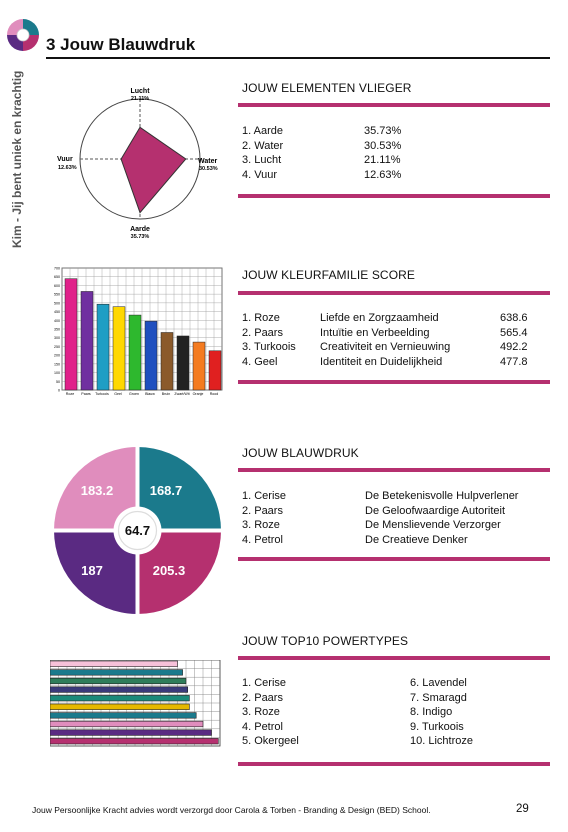 This screenshot has width=568, height=832. What do you see at coordinates (17, 159) in the screenshot?
I see `side-label: Kim - Jij bent uniek en krachtig` at bounding box center [17, 159].